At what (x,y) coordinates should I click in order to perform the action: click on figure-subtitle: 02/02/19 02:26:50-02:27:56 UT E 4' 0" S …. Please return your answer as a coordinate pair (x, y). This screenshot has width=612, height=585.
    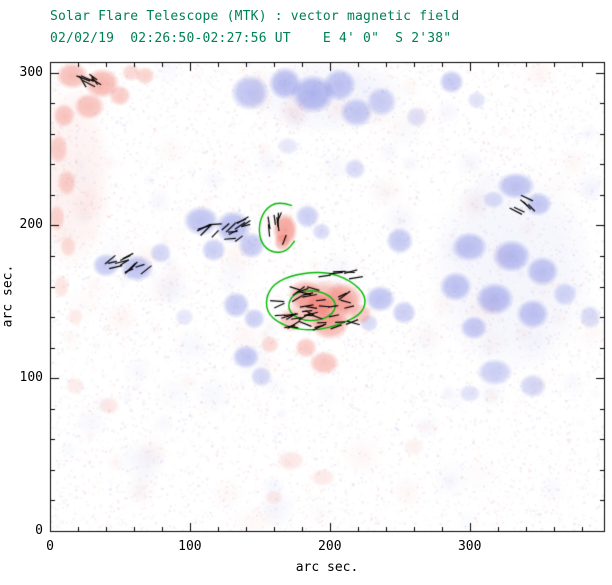
    Looking at the image, I should click on (251, 38).